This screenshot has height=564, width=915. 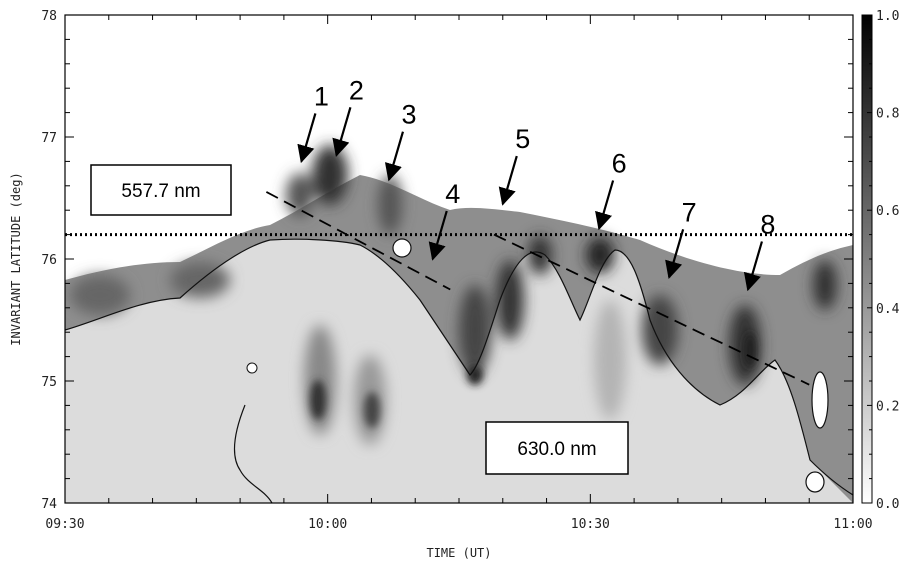 I want to click on y-axis-title: INVARIANT LATITUDE (deg), so click(x=16, y=258).